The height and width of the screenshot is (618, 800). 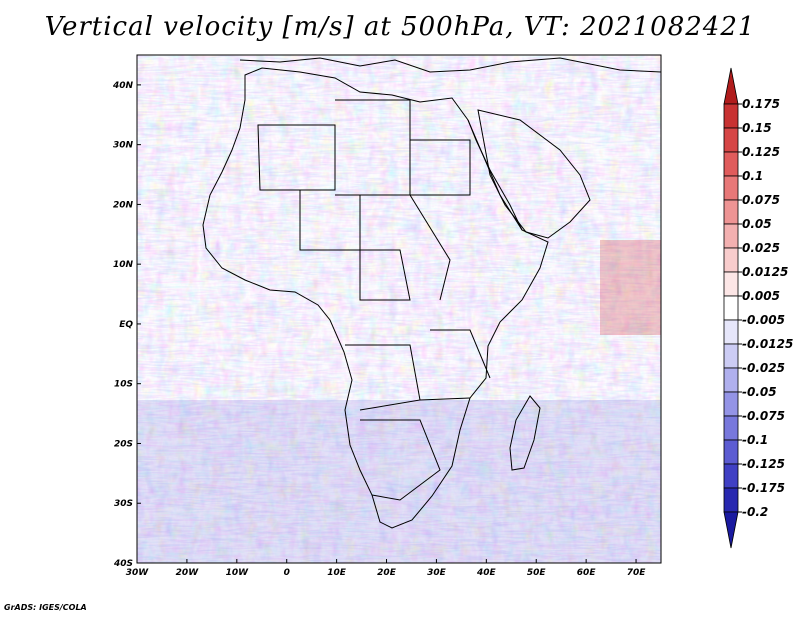 I want to click on colorbar-label: 0.005, so click(x=761, y=296).